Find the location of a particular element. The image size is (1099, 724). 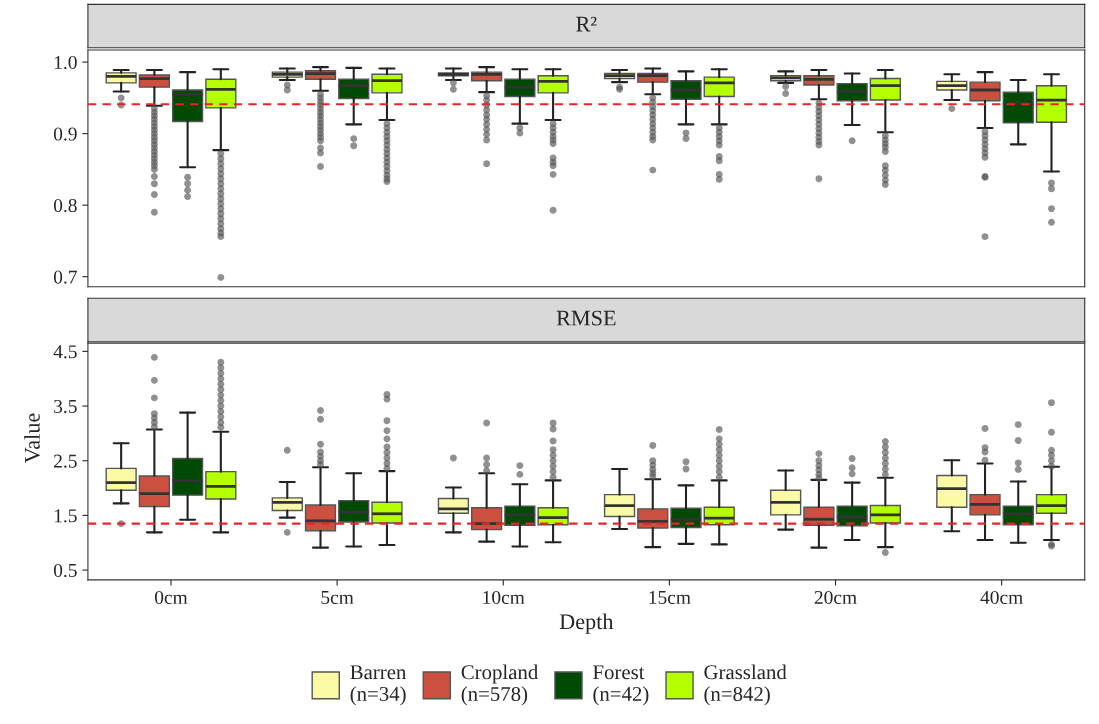

y-axis-title: Value is located at coordinates (32, 438).